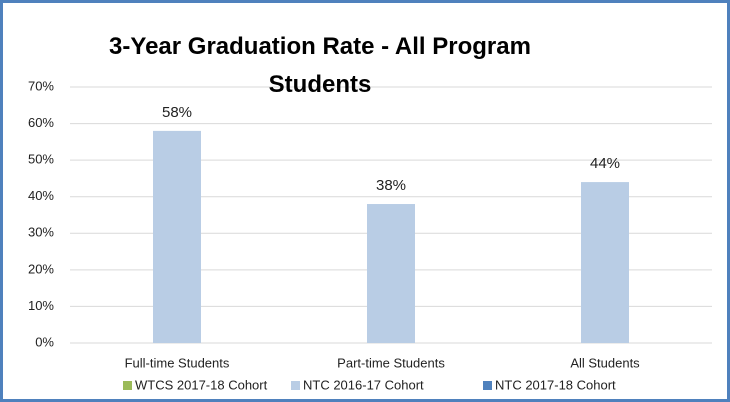 The image size is (730, 402). What do you see at coordinates (41, 195) in the screenshot?
I see `y-tick-label: 40%` at bounding box center [41, 195].